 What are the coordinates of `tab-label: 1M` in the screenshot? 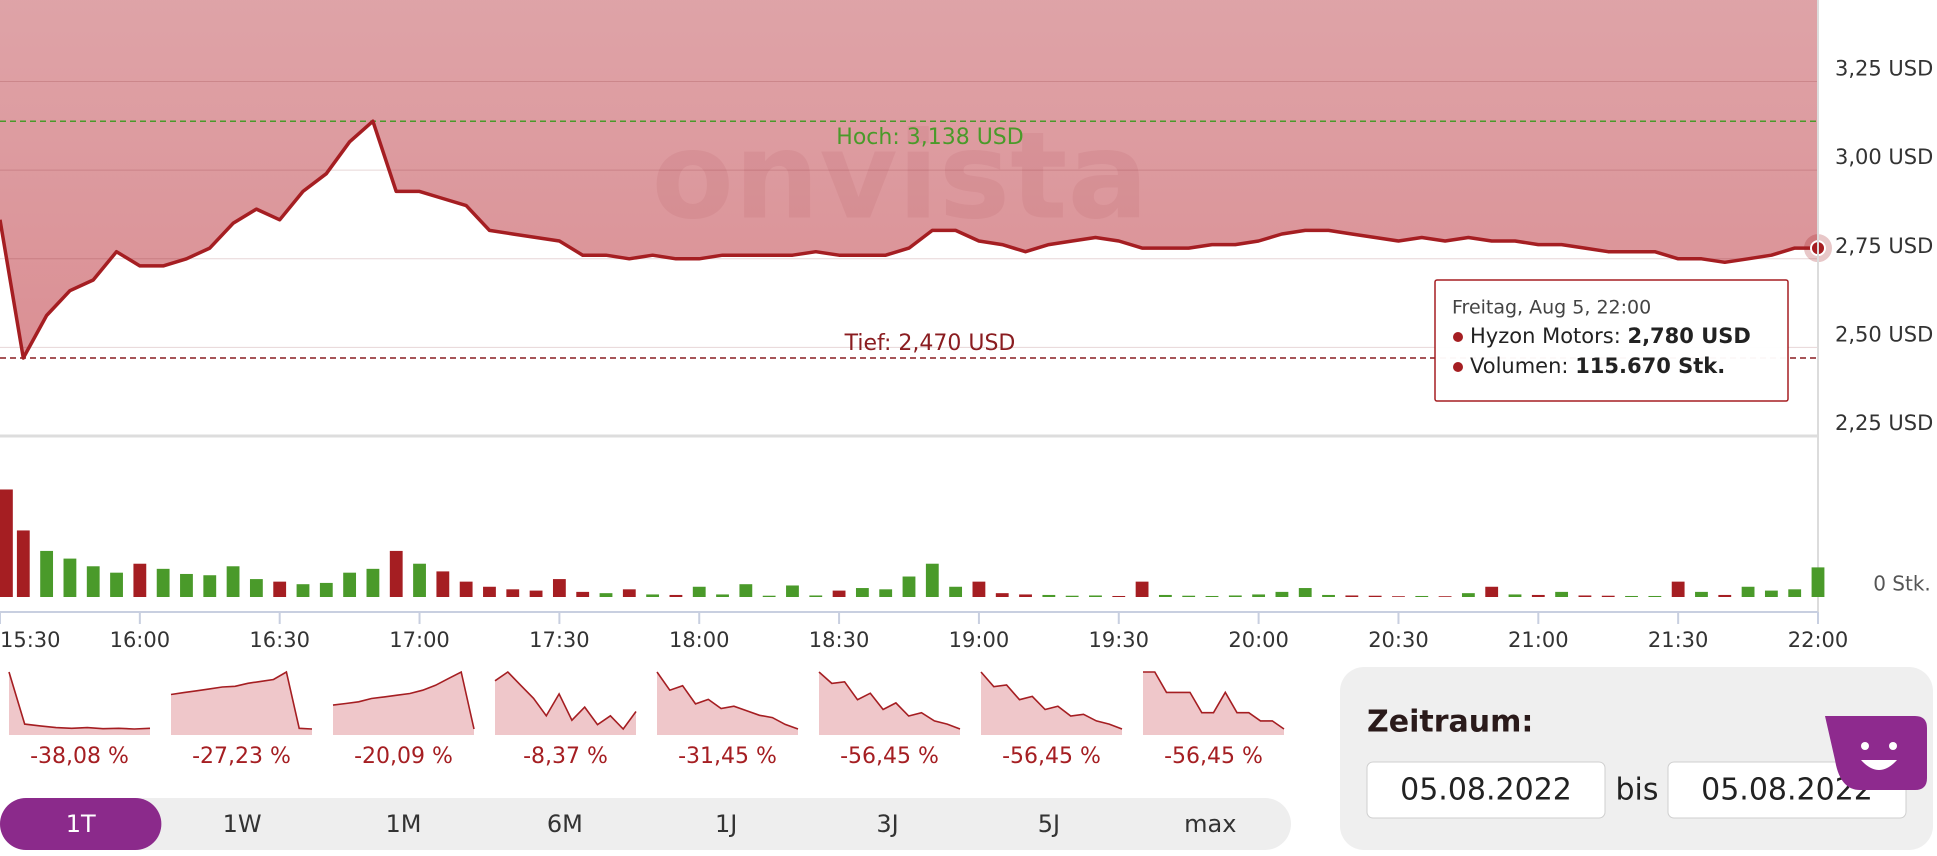 It's located at (403, 824).